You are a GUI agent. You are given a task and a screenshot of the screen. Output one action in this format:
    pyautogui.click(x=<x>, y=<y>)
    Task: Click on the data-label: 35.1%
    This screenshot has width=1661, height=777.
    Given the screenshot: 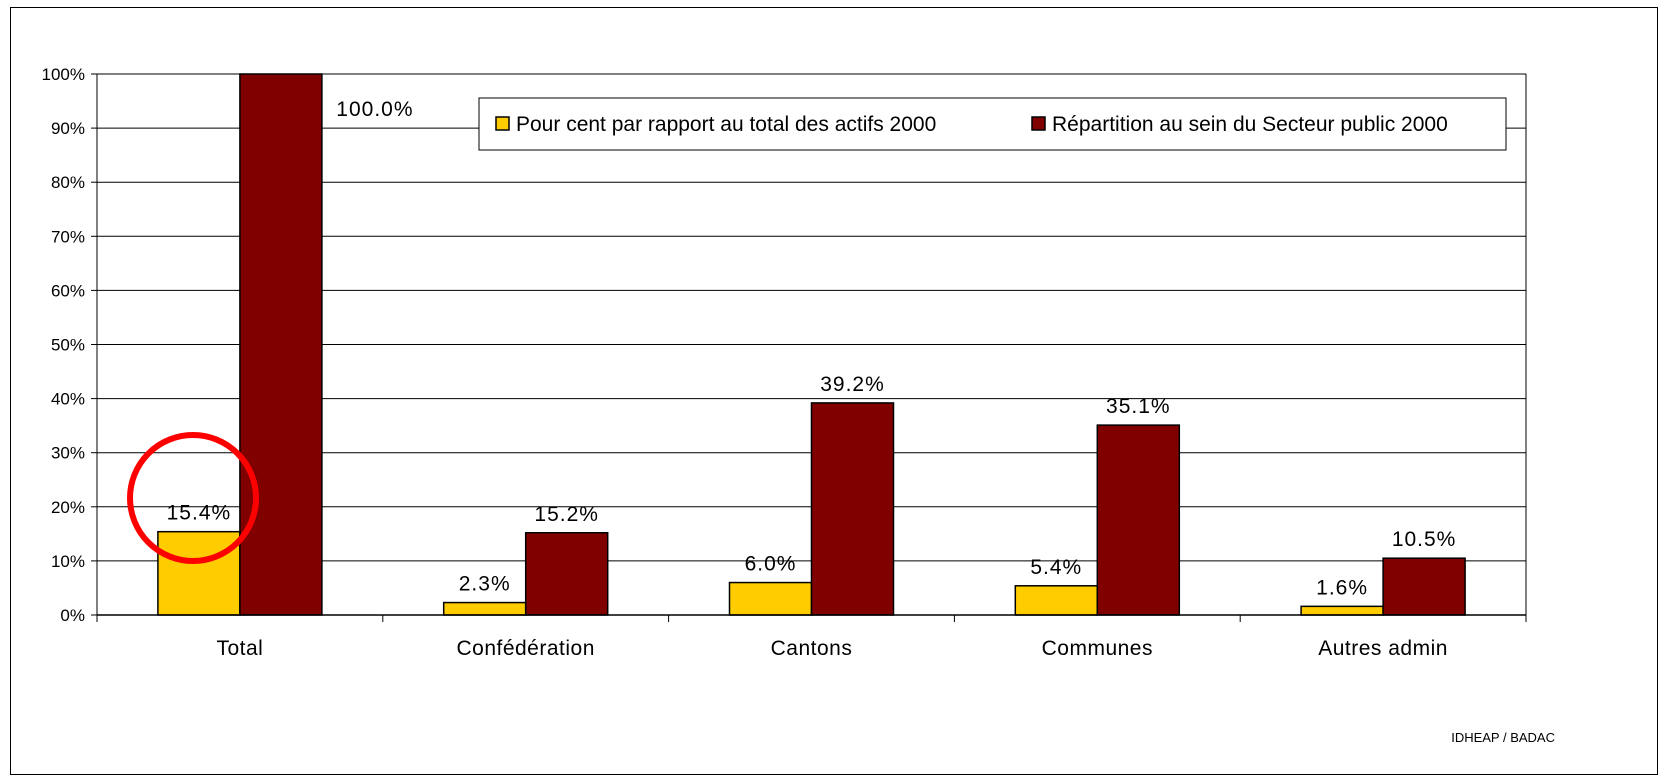 What is the action you would take?
    pyautogui.click(x=1138, y=406)
    